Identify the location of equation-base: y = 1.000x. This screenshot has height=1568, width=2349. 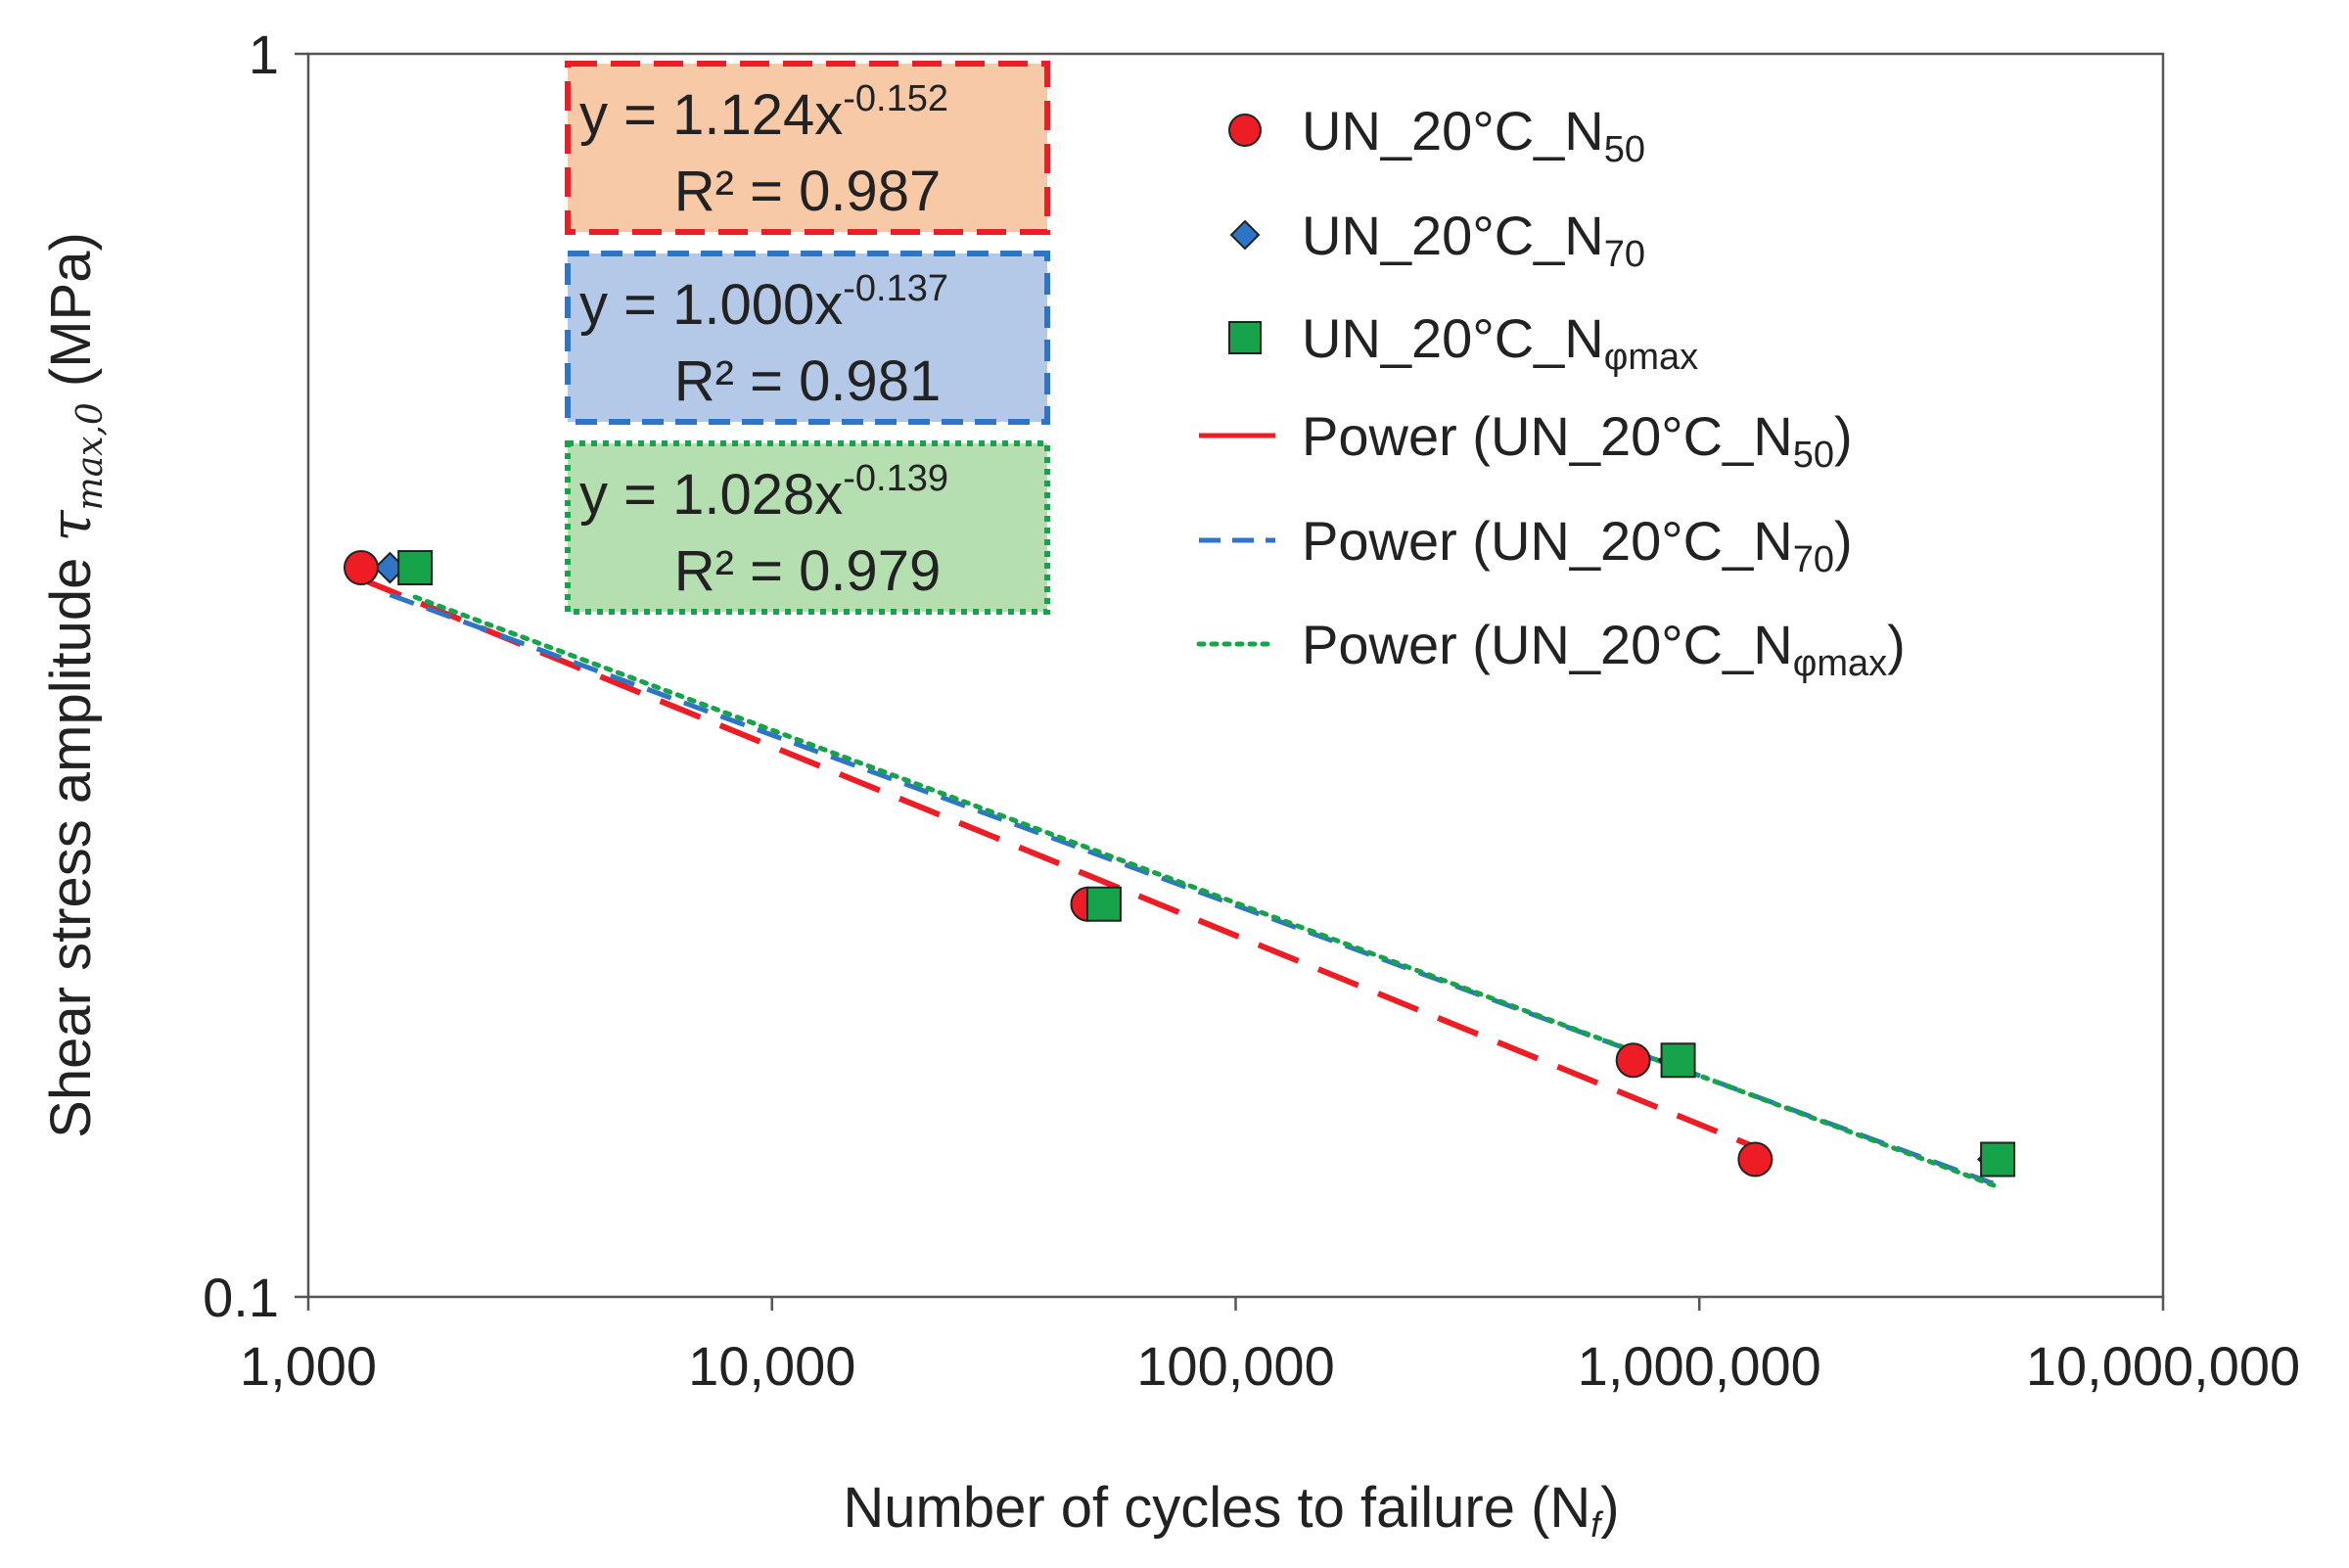
(711, 305).